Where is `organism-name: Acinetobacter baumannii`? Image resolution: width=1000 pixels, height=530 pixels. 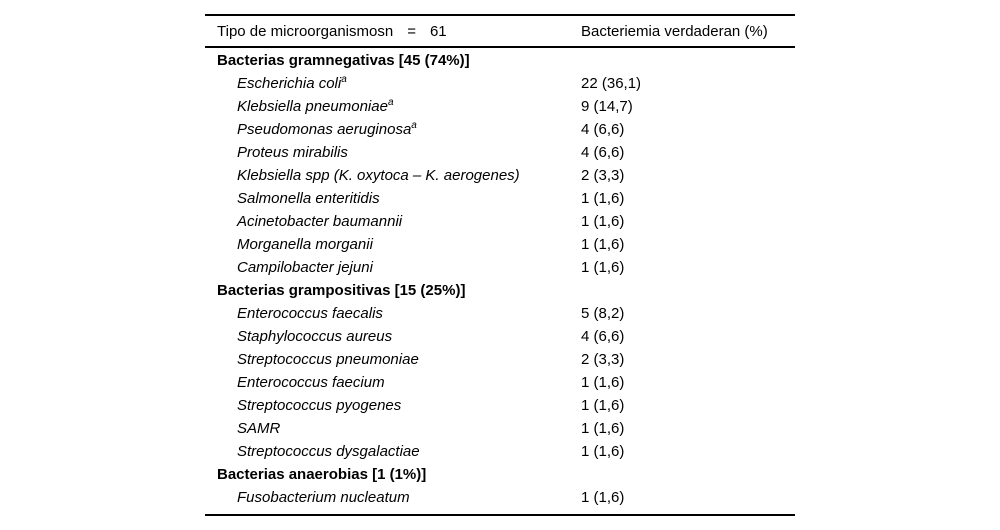
organism-name: Acinetobacter baumannii is located at coordinates (320, 221).